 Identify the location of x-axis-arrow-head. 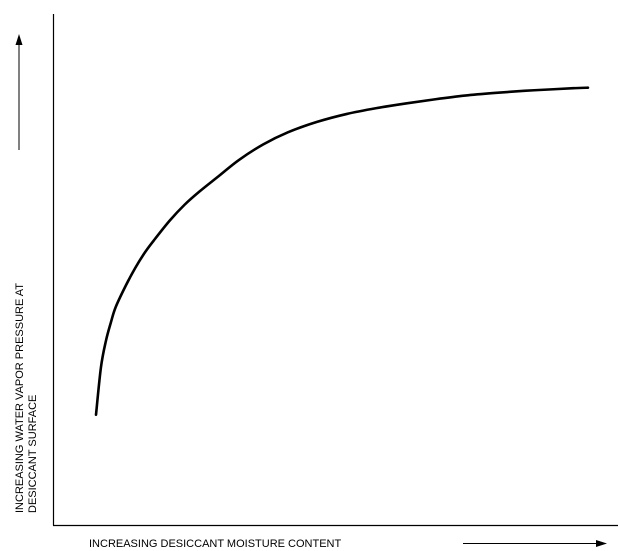
(601, 543).